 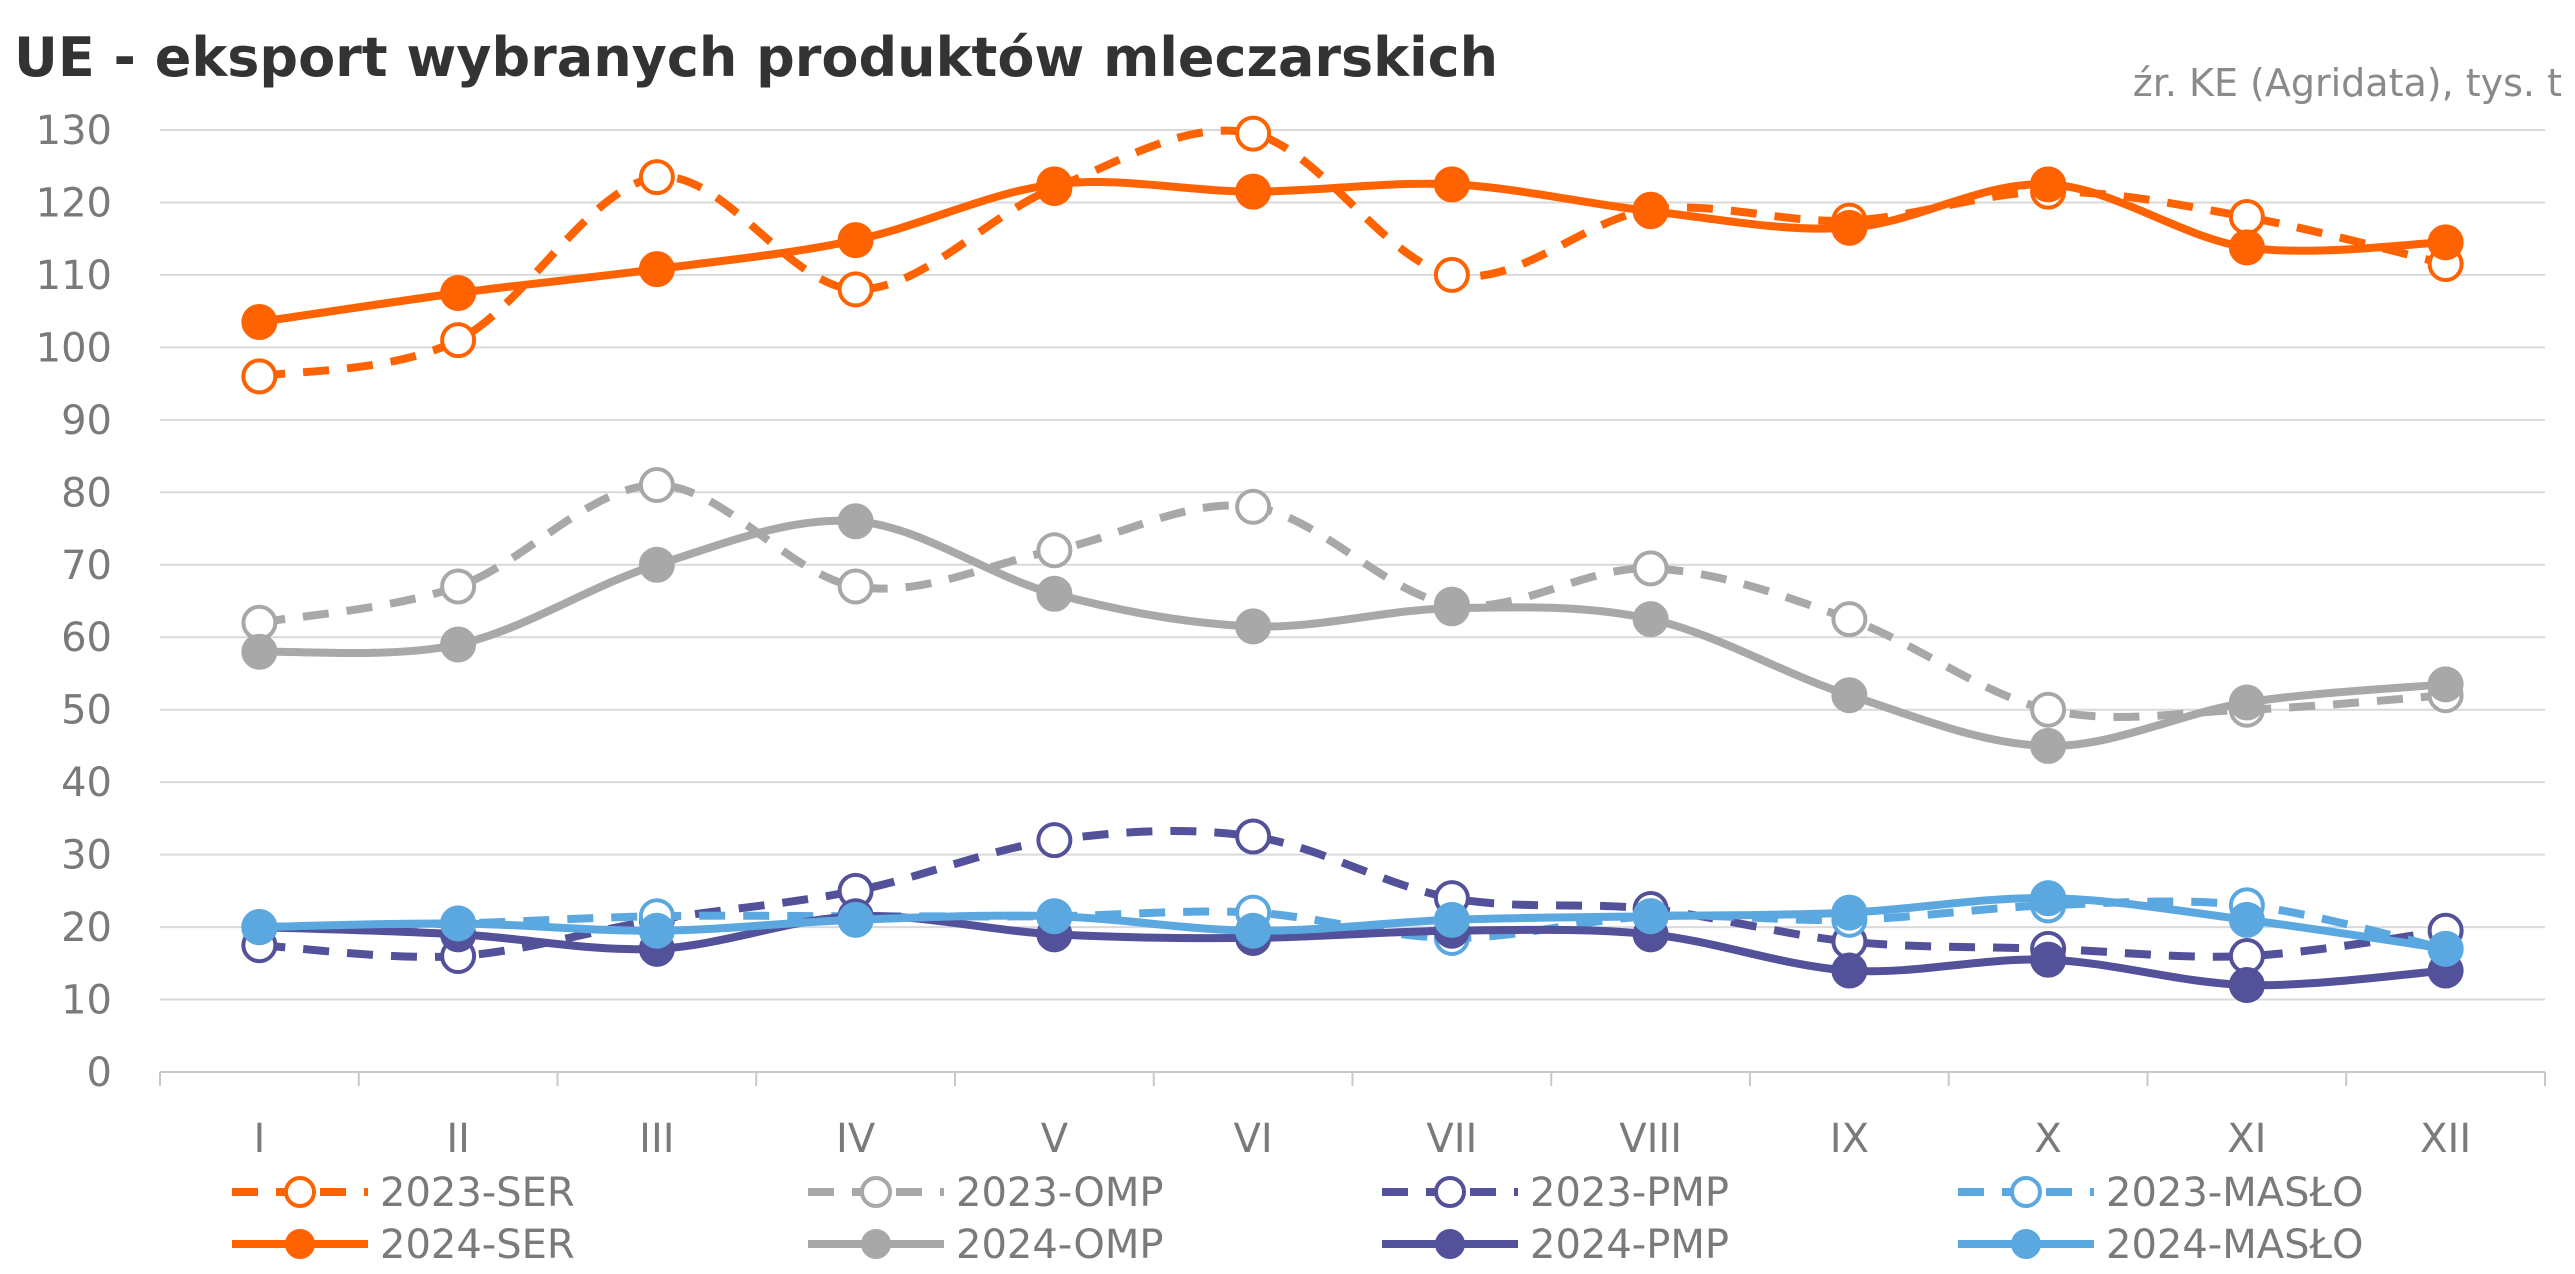 What do you see at coordinates (1650, 1139) in the screenshot?
I see `x-tick-label: VIII` at bounding box center [1650, 1139].